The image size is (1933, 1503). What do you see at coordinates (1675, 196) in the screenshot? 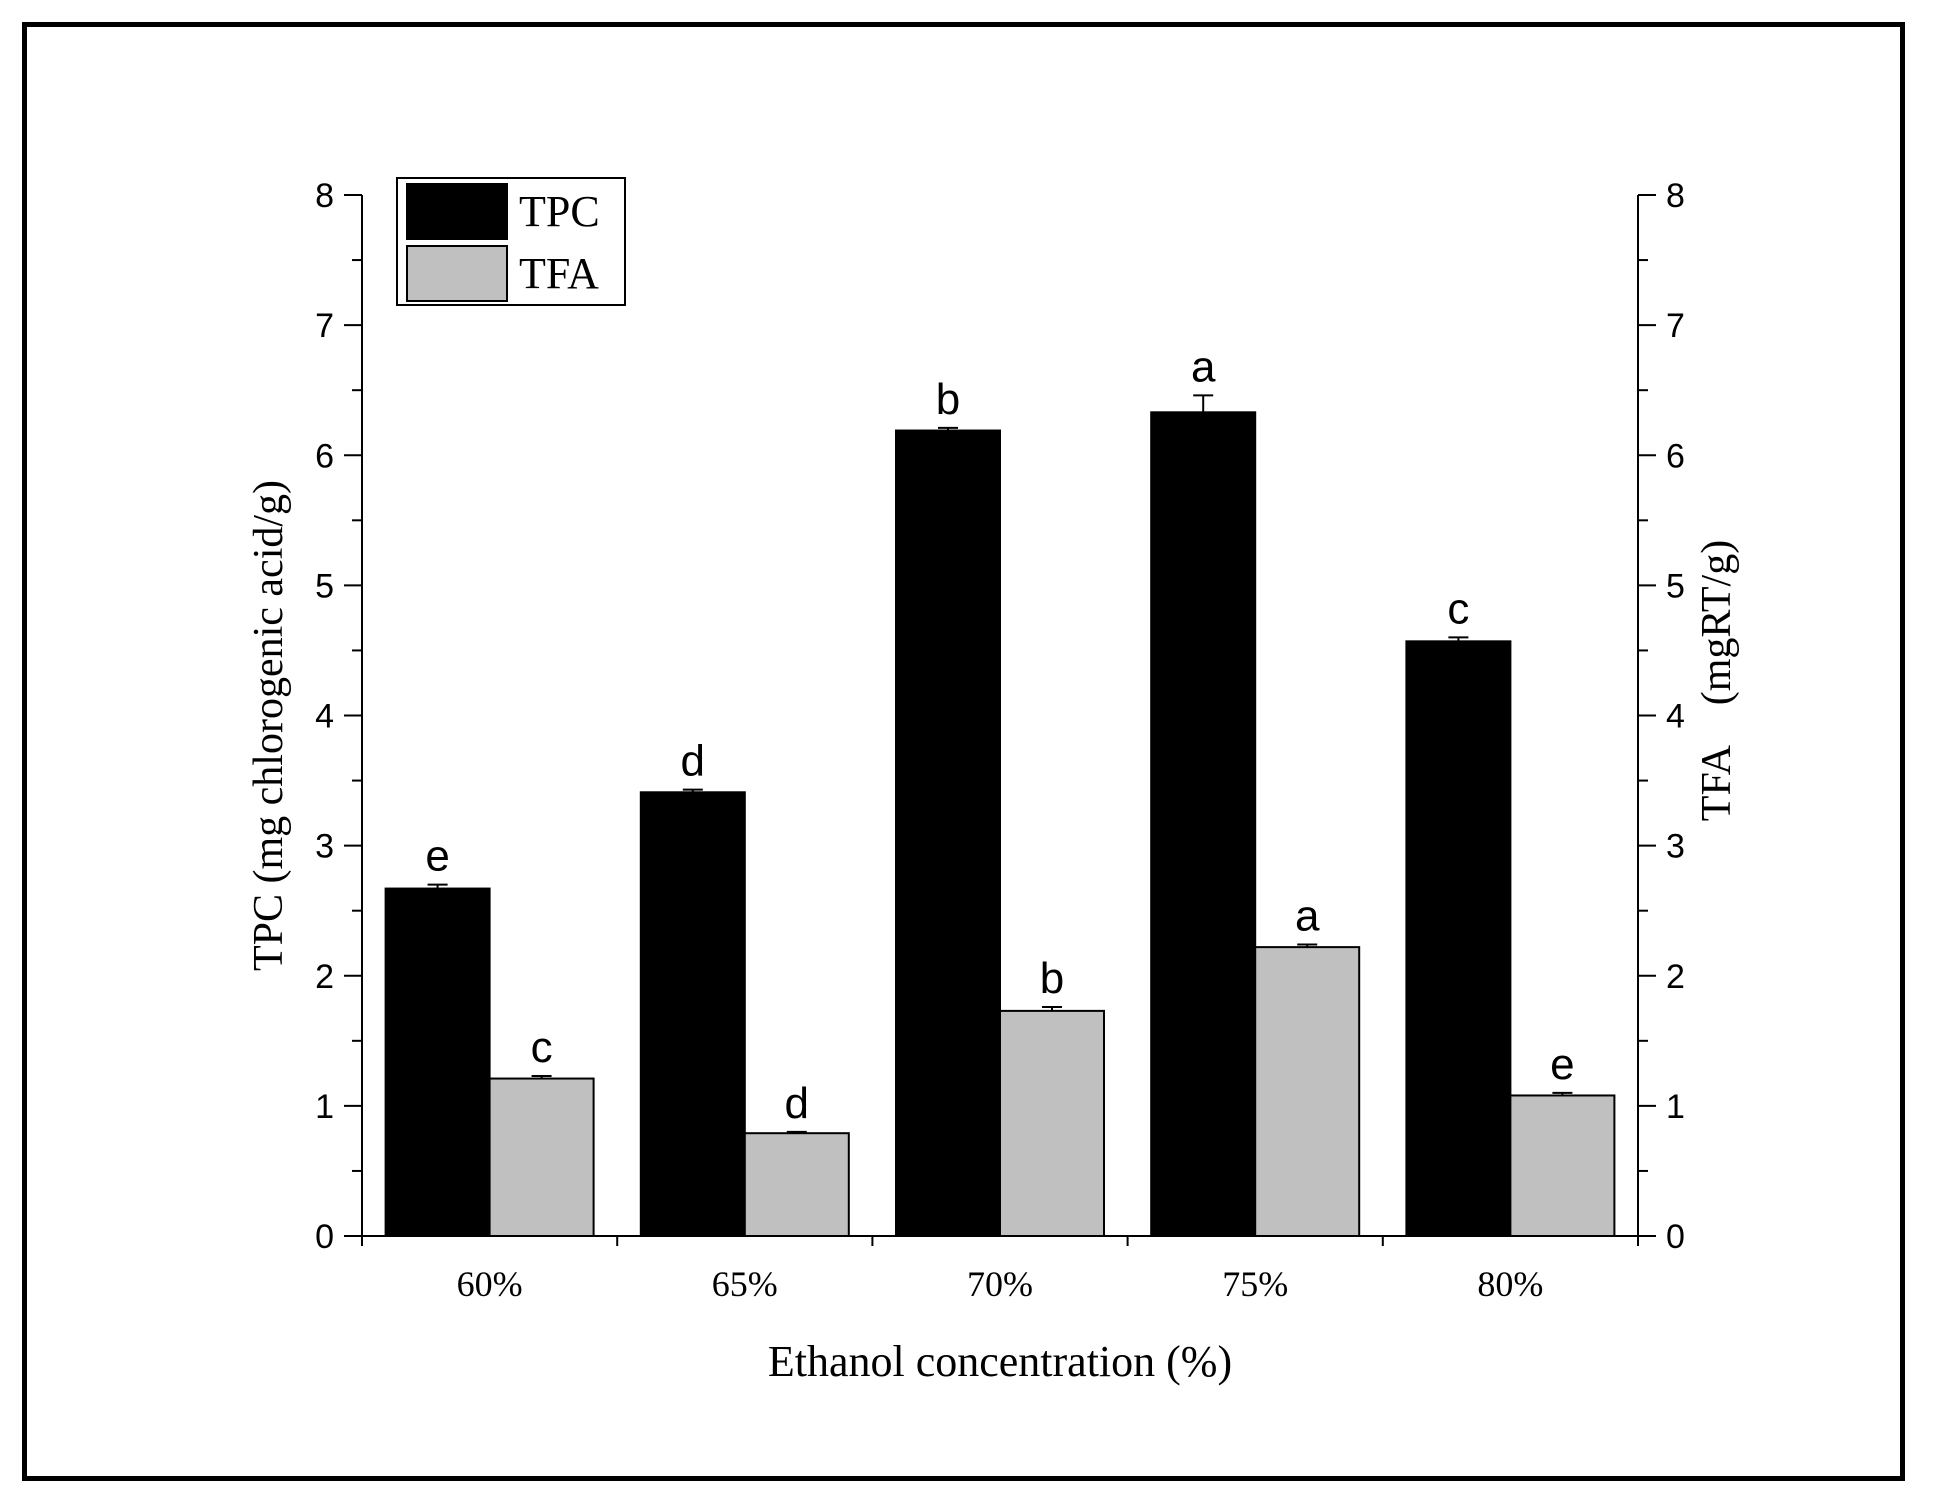
I see `y-tick-label-right: 8` at bounding box center [1675, 196].